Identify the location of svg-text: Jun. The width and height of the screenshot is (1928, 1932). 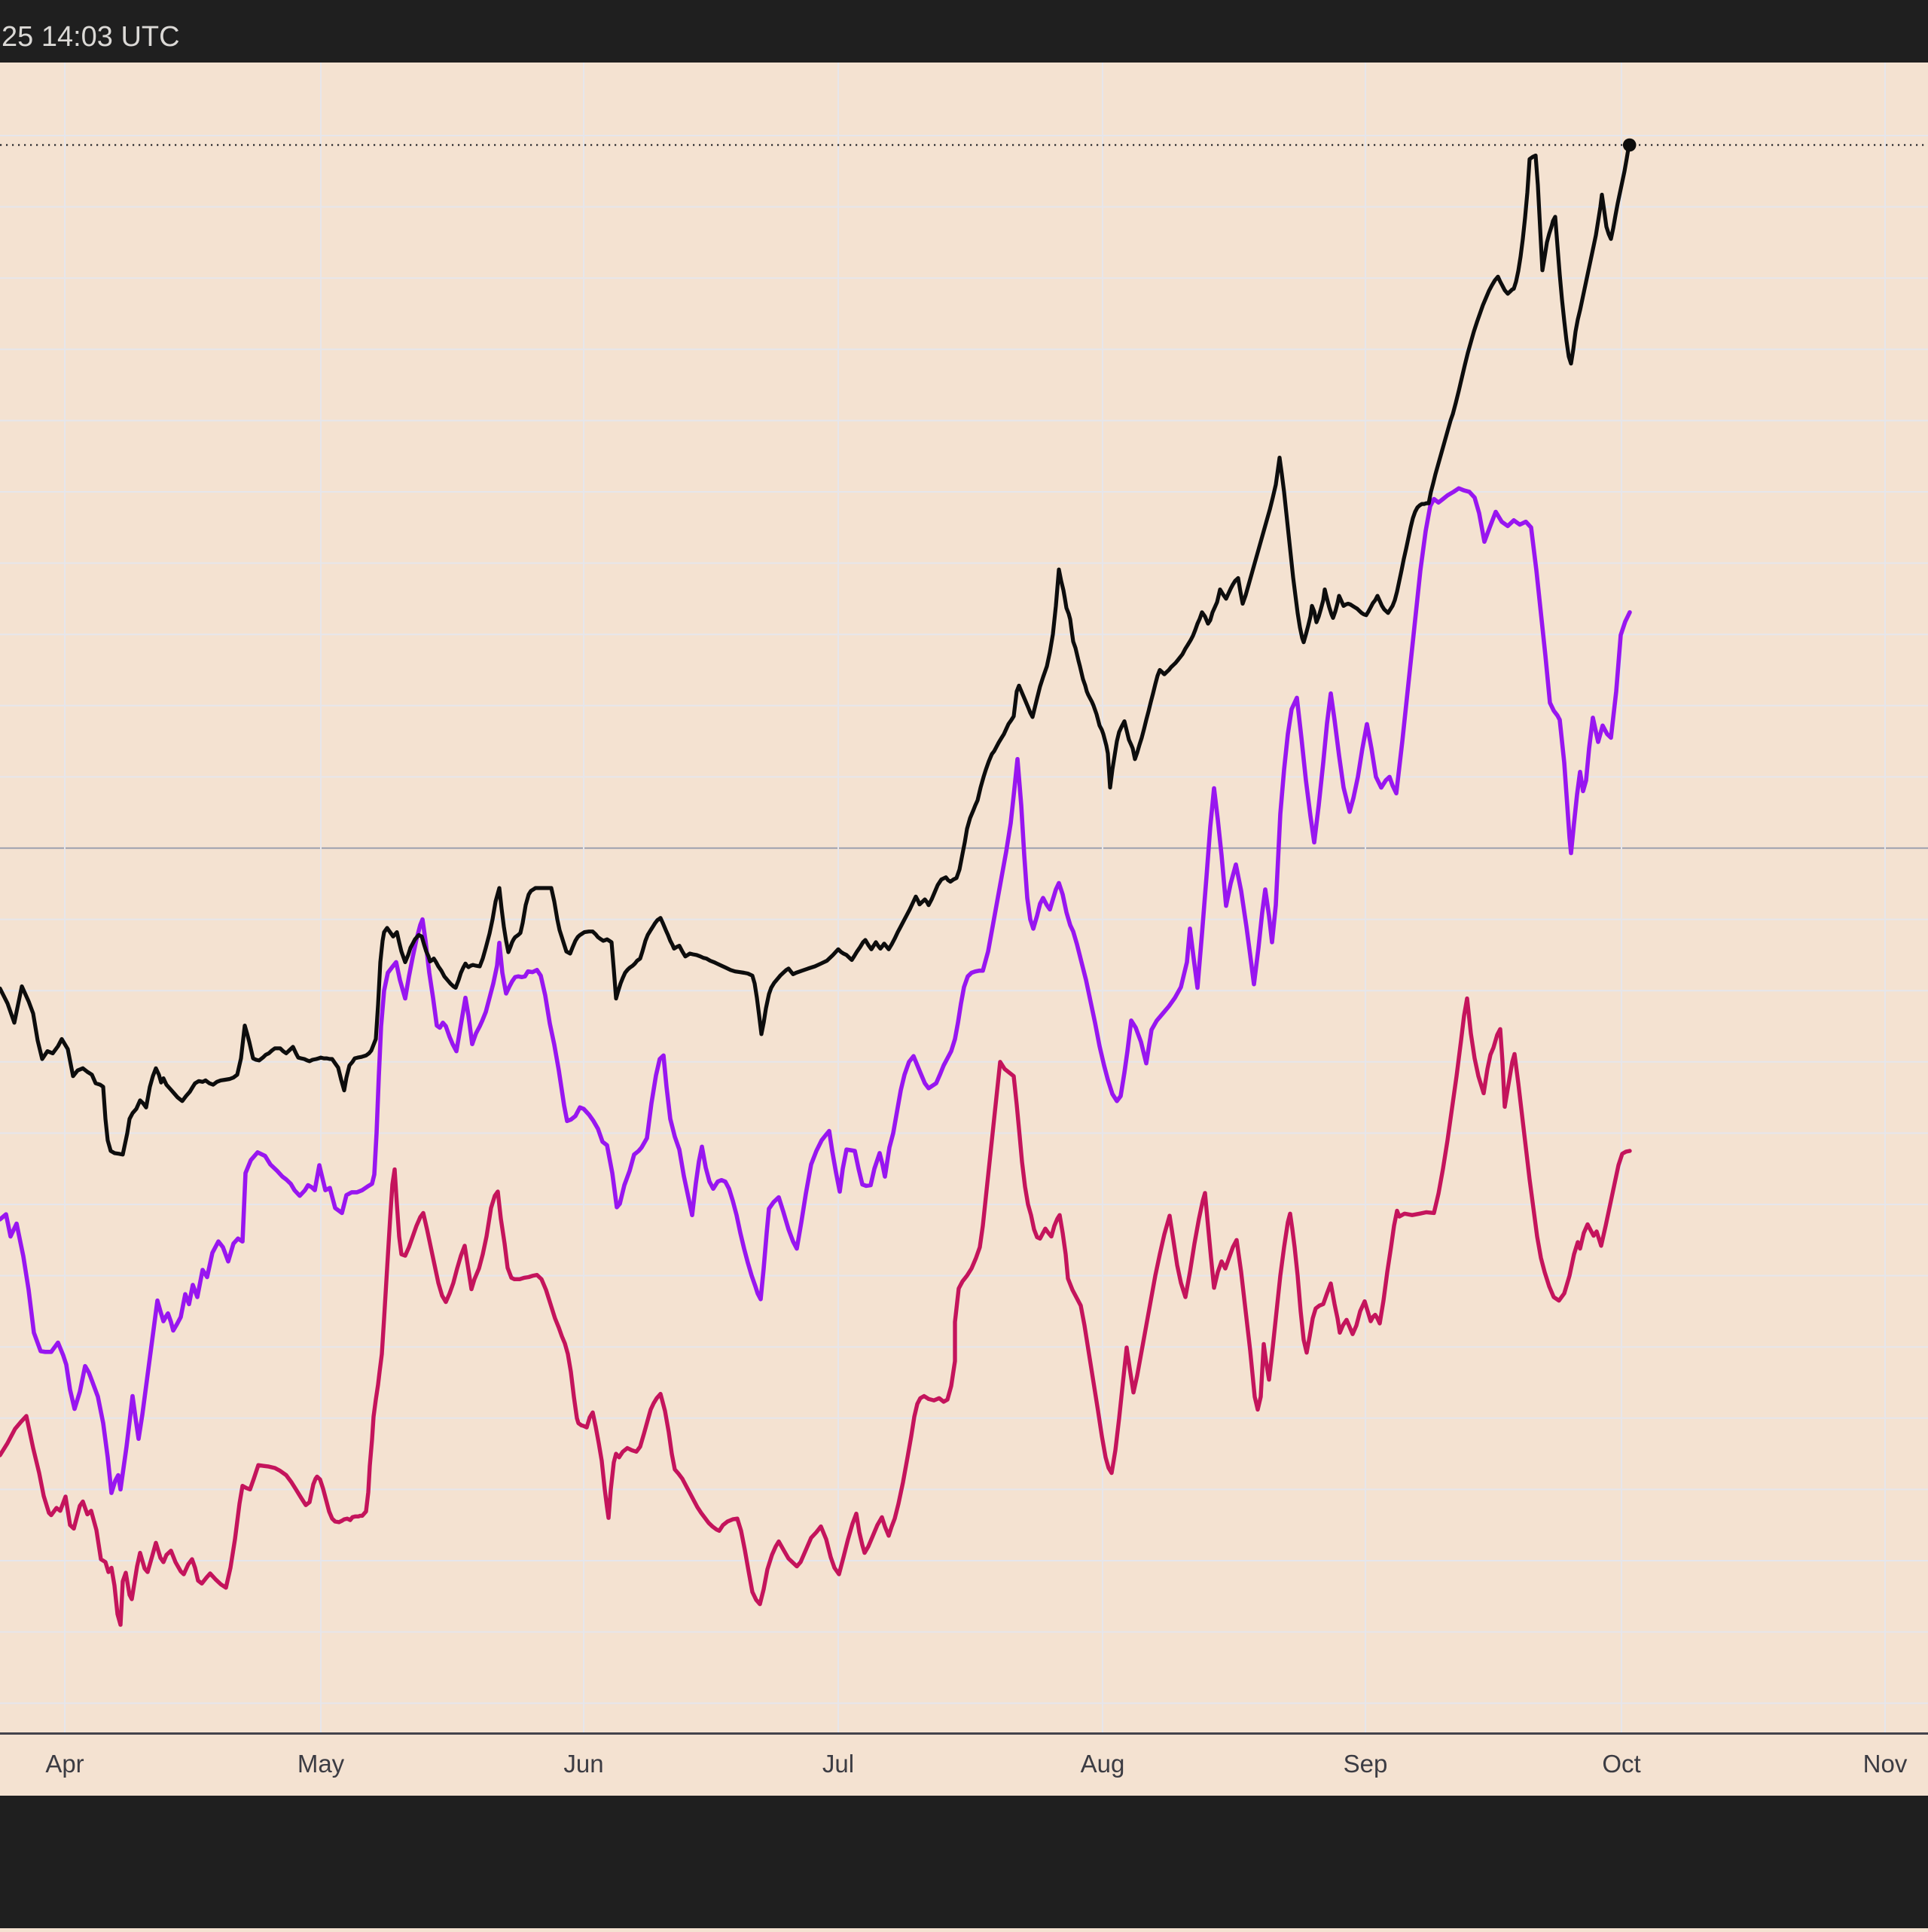
(583, 1764).